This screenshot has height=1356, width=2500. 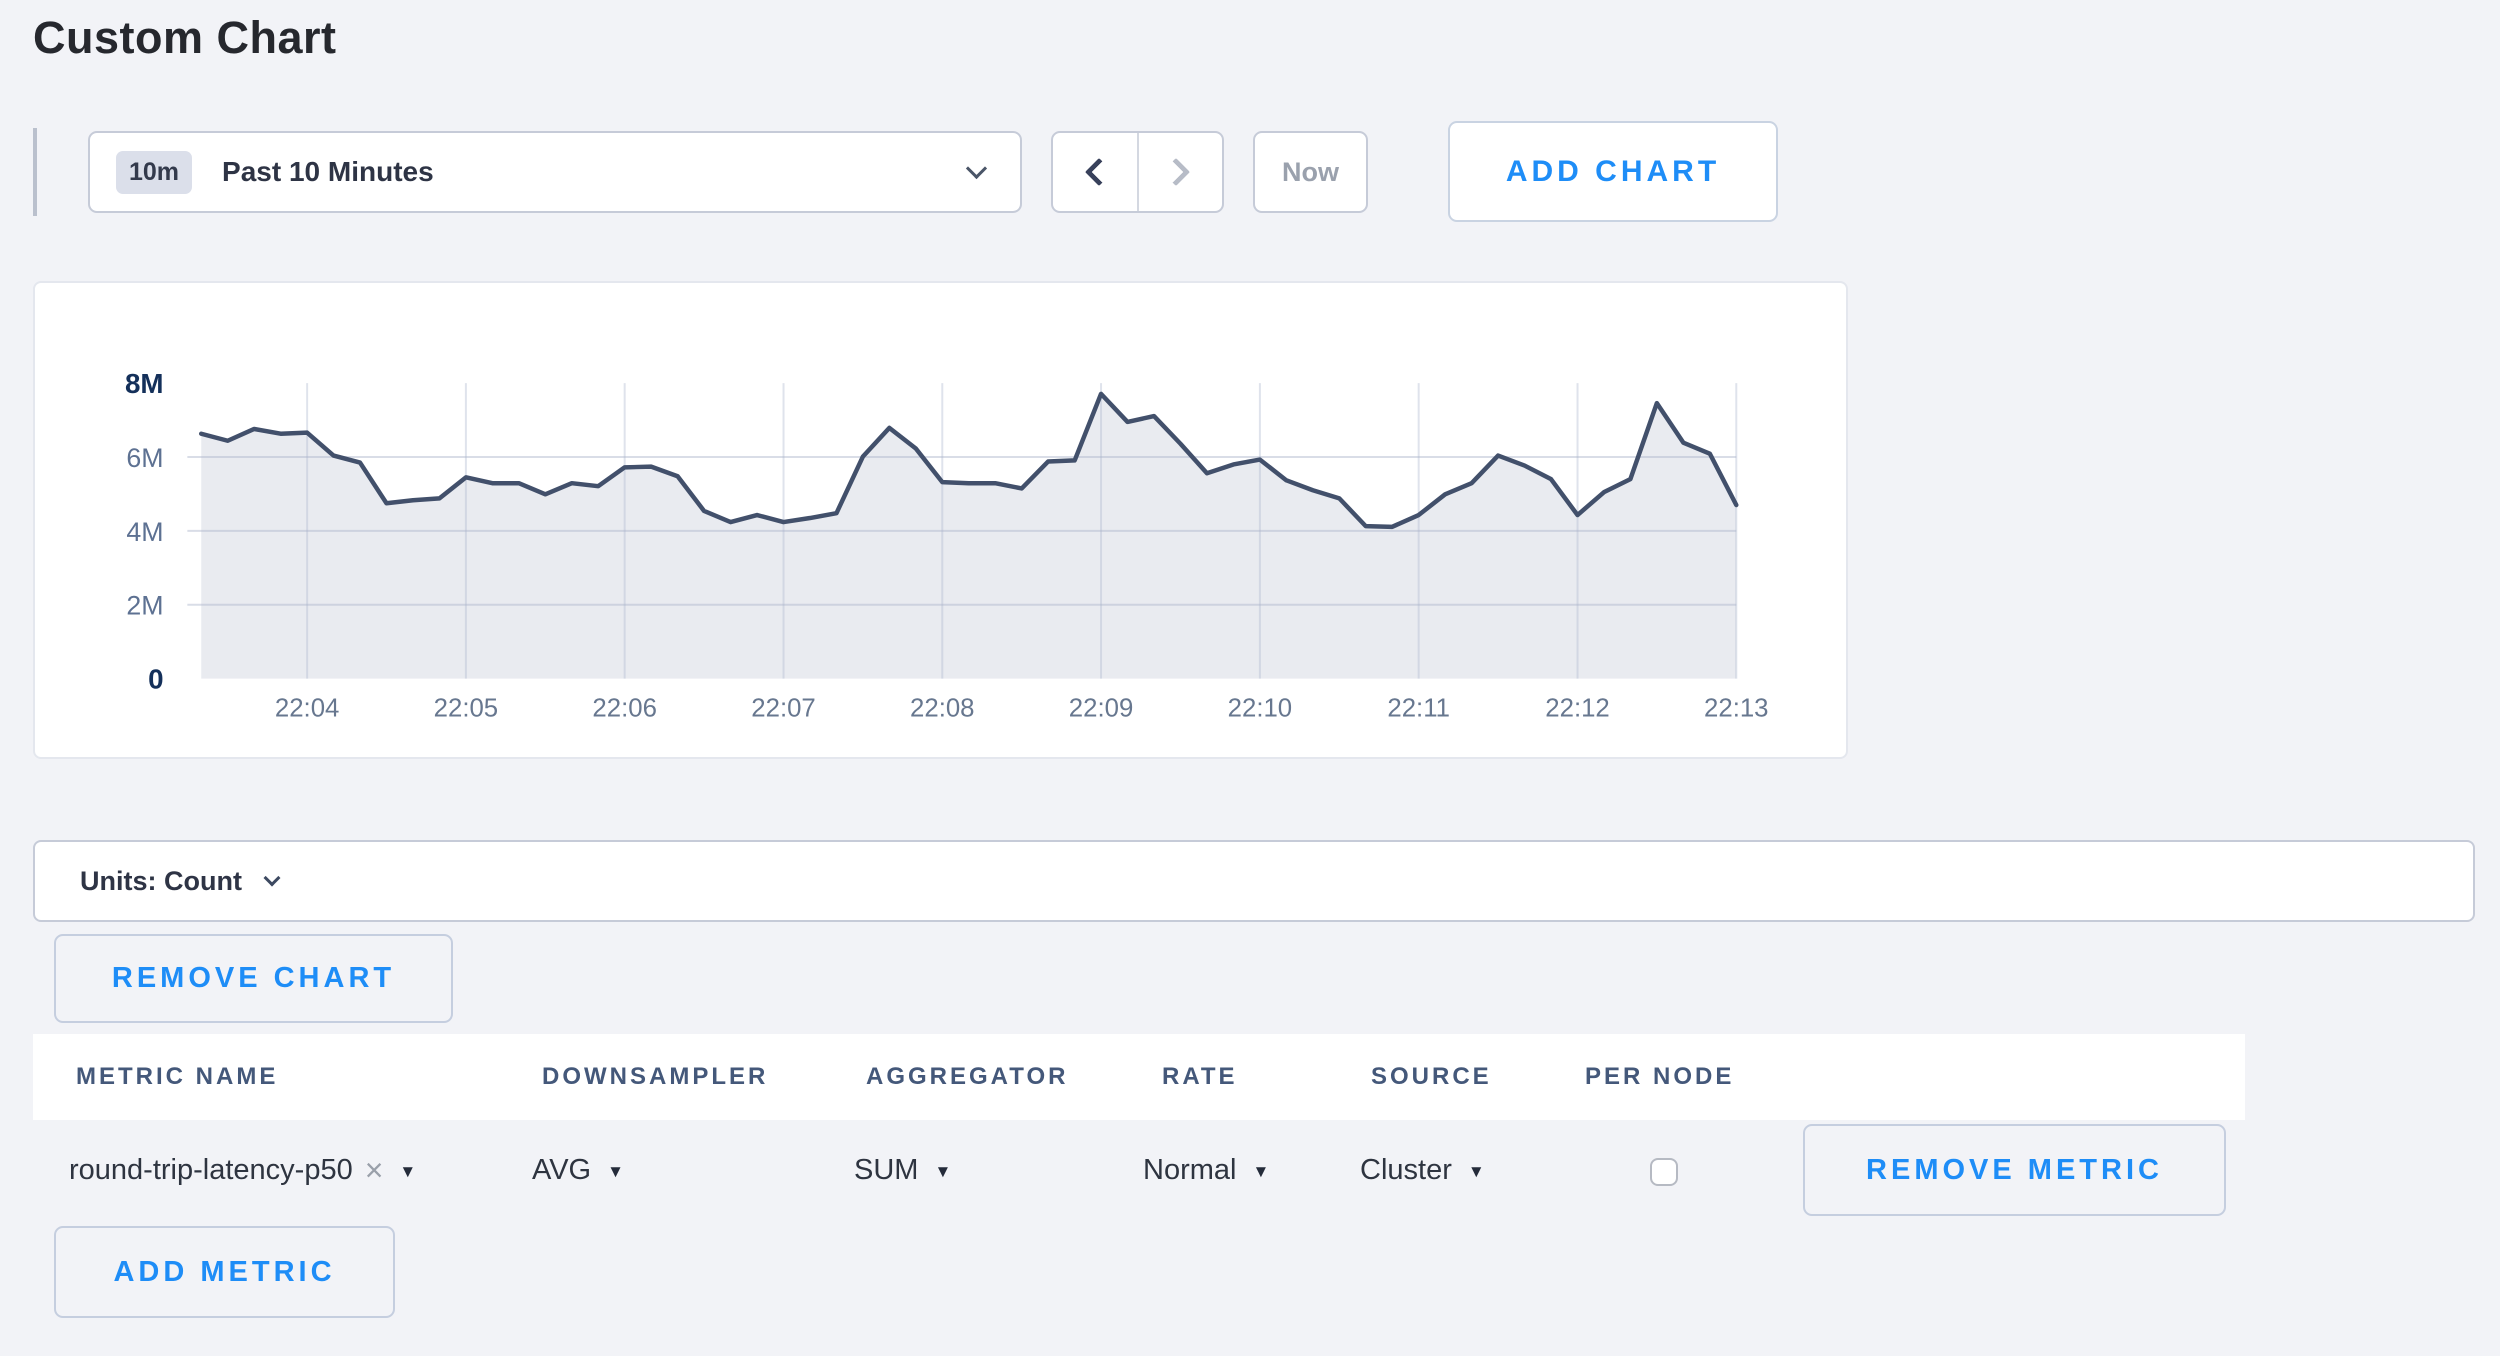 I want to click on toolbar-accent-bar, so click(x=35, y=172).